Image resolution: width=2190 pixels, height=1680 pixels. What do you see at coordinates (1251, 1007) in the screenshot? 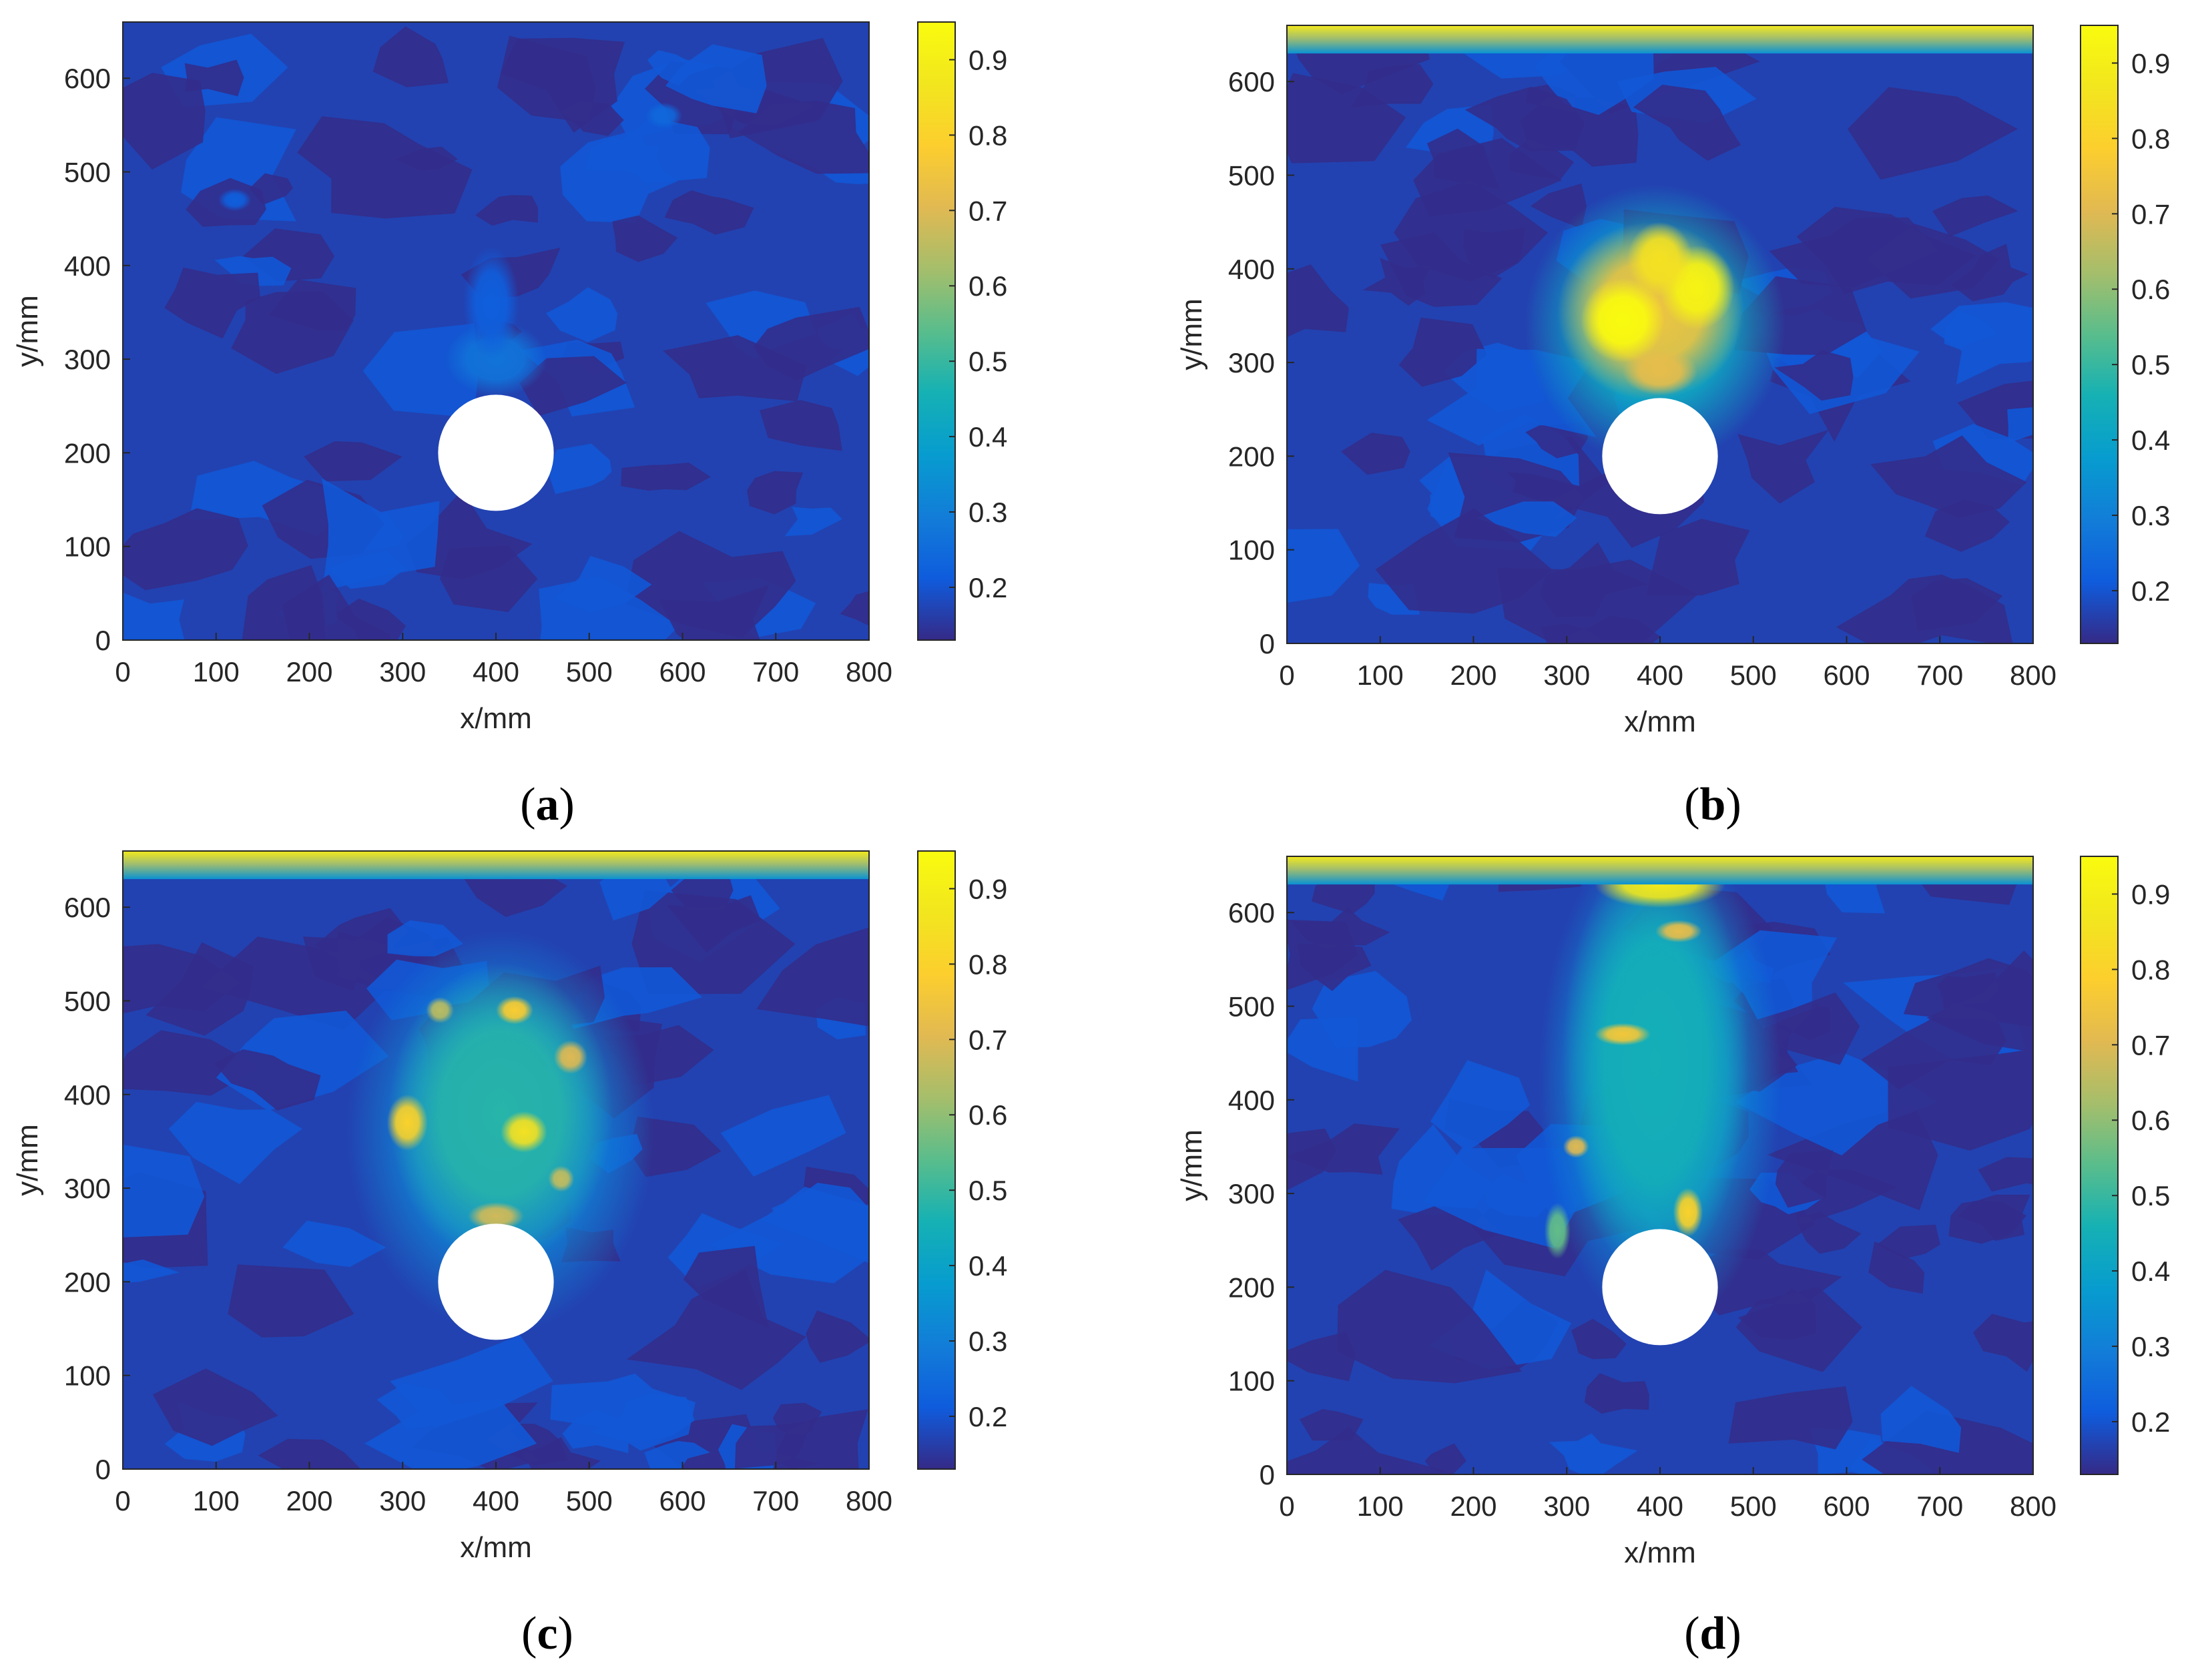
I see `y-tick-label: 500` at bounding box center [1251, 1007].